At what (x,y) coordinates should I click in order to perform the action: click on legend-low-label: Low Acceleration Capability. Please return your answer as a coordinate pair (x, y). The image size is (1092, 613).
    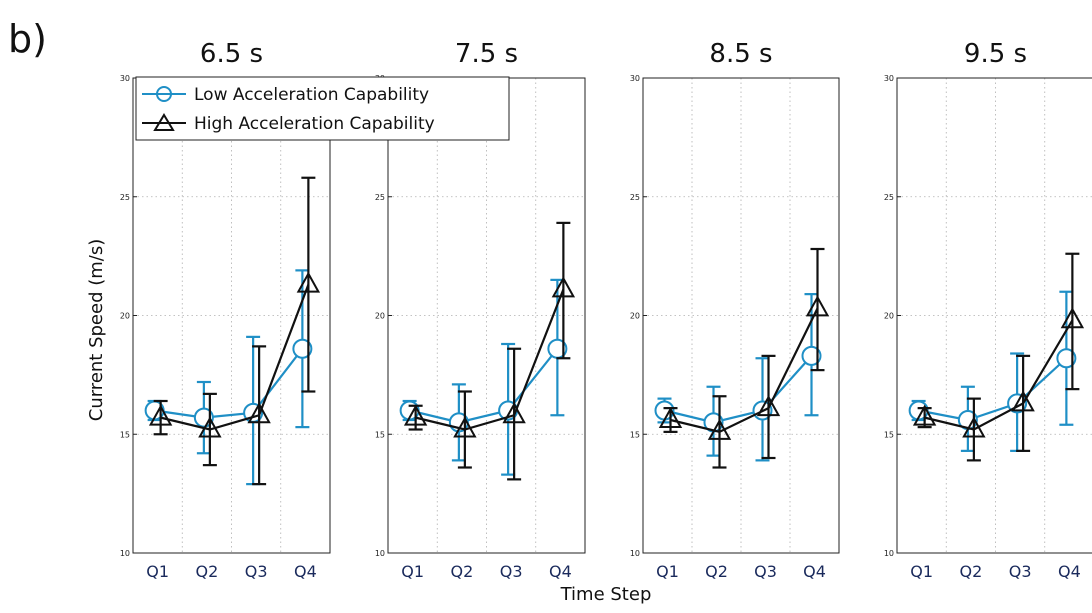
    Looking at the image, I should click on (311, 95).